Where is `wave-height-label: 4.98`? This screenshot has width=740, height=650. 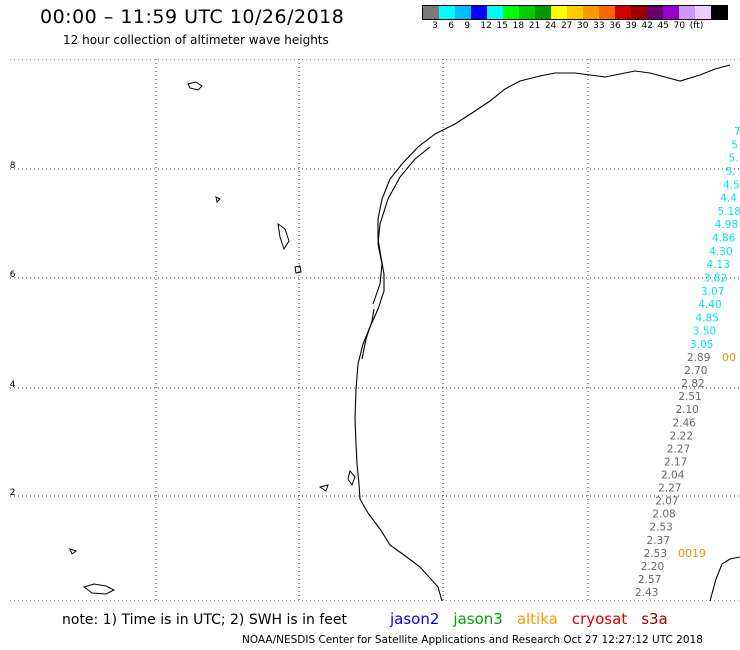 wave-height-label: 4.98 is located at coordinates (726, 225).